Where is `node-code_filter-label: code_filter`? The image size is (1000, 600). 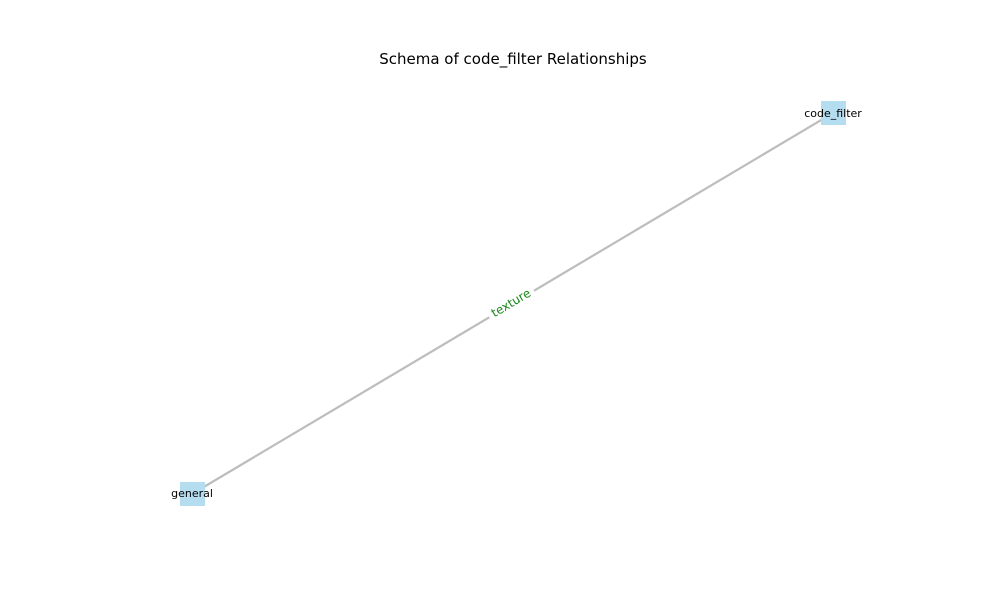 node-code_filter-label: code_filter is located at coordinates (833, 113).